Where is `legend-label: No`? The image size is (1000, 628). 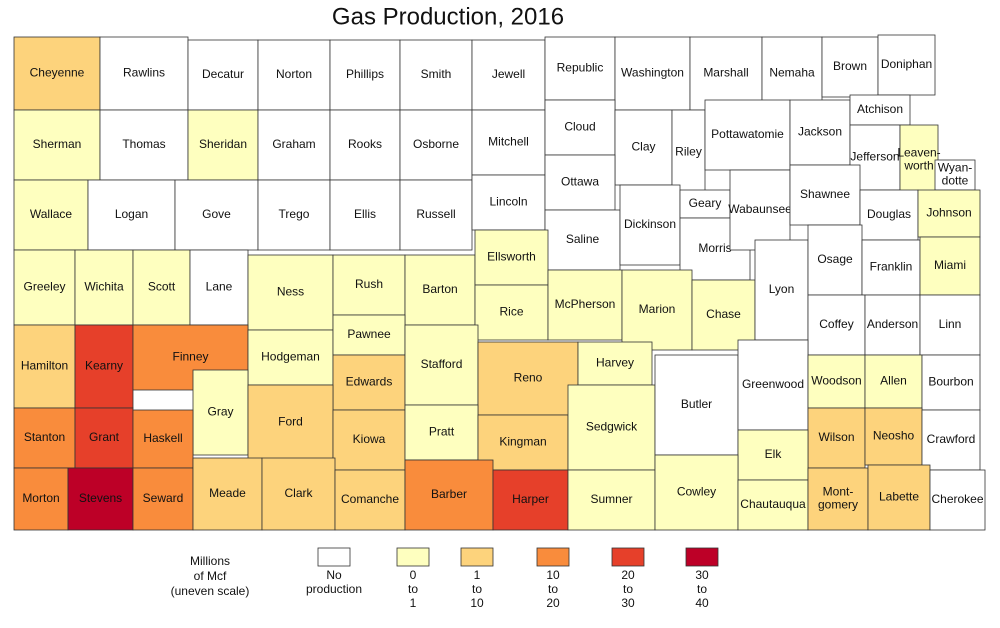
legend-label: No is located at coordinates (334, 575).